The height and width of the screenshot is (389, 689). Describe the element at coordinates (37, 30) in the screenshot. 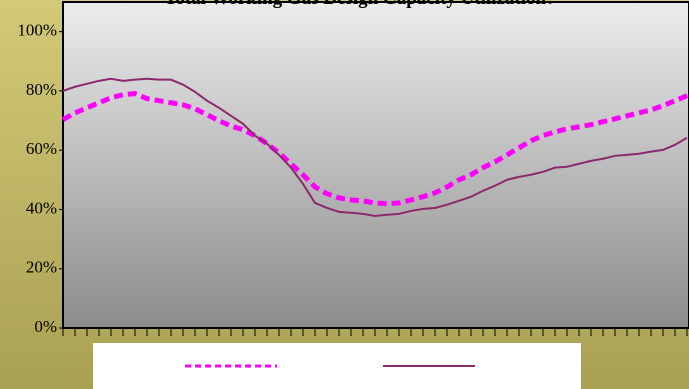

I see `y-tick-label: 100%` at that location.